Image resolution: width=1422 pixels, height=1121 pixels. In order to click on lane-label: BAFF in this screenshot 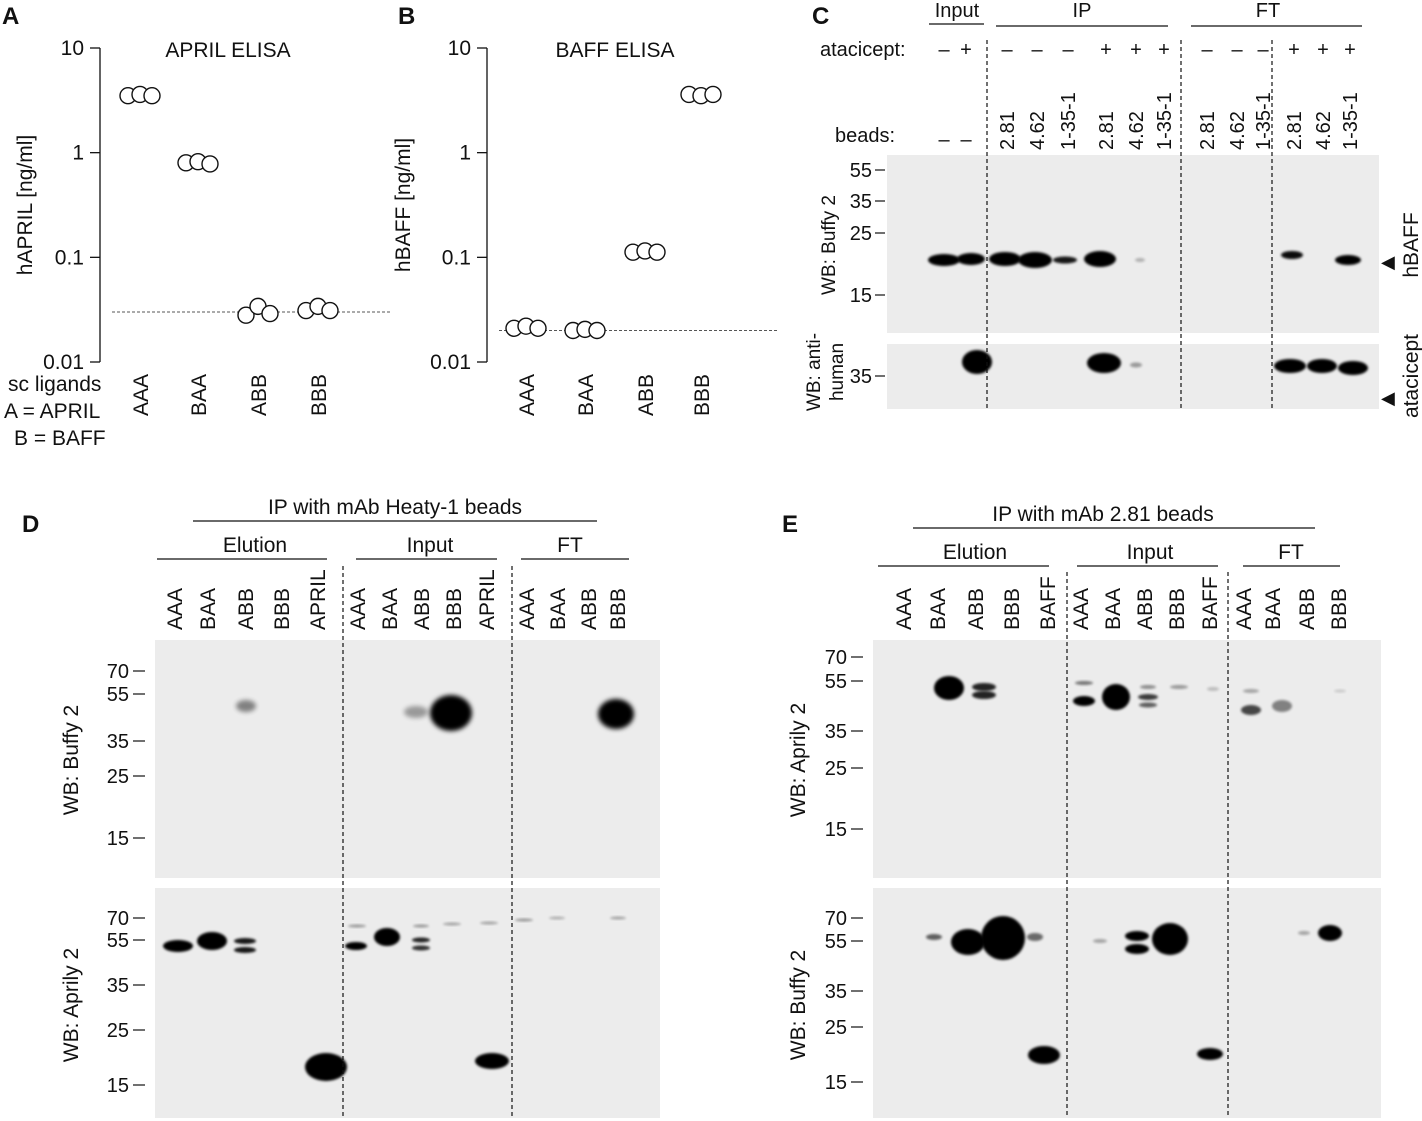, I will do `click(1048, 603)`.